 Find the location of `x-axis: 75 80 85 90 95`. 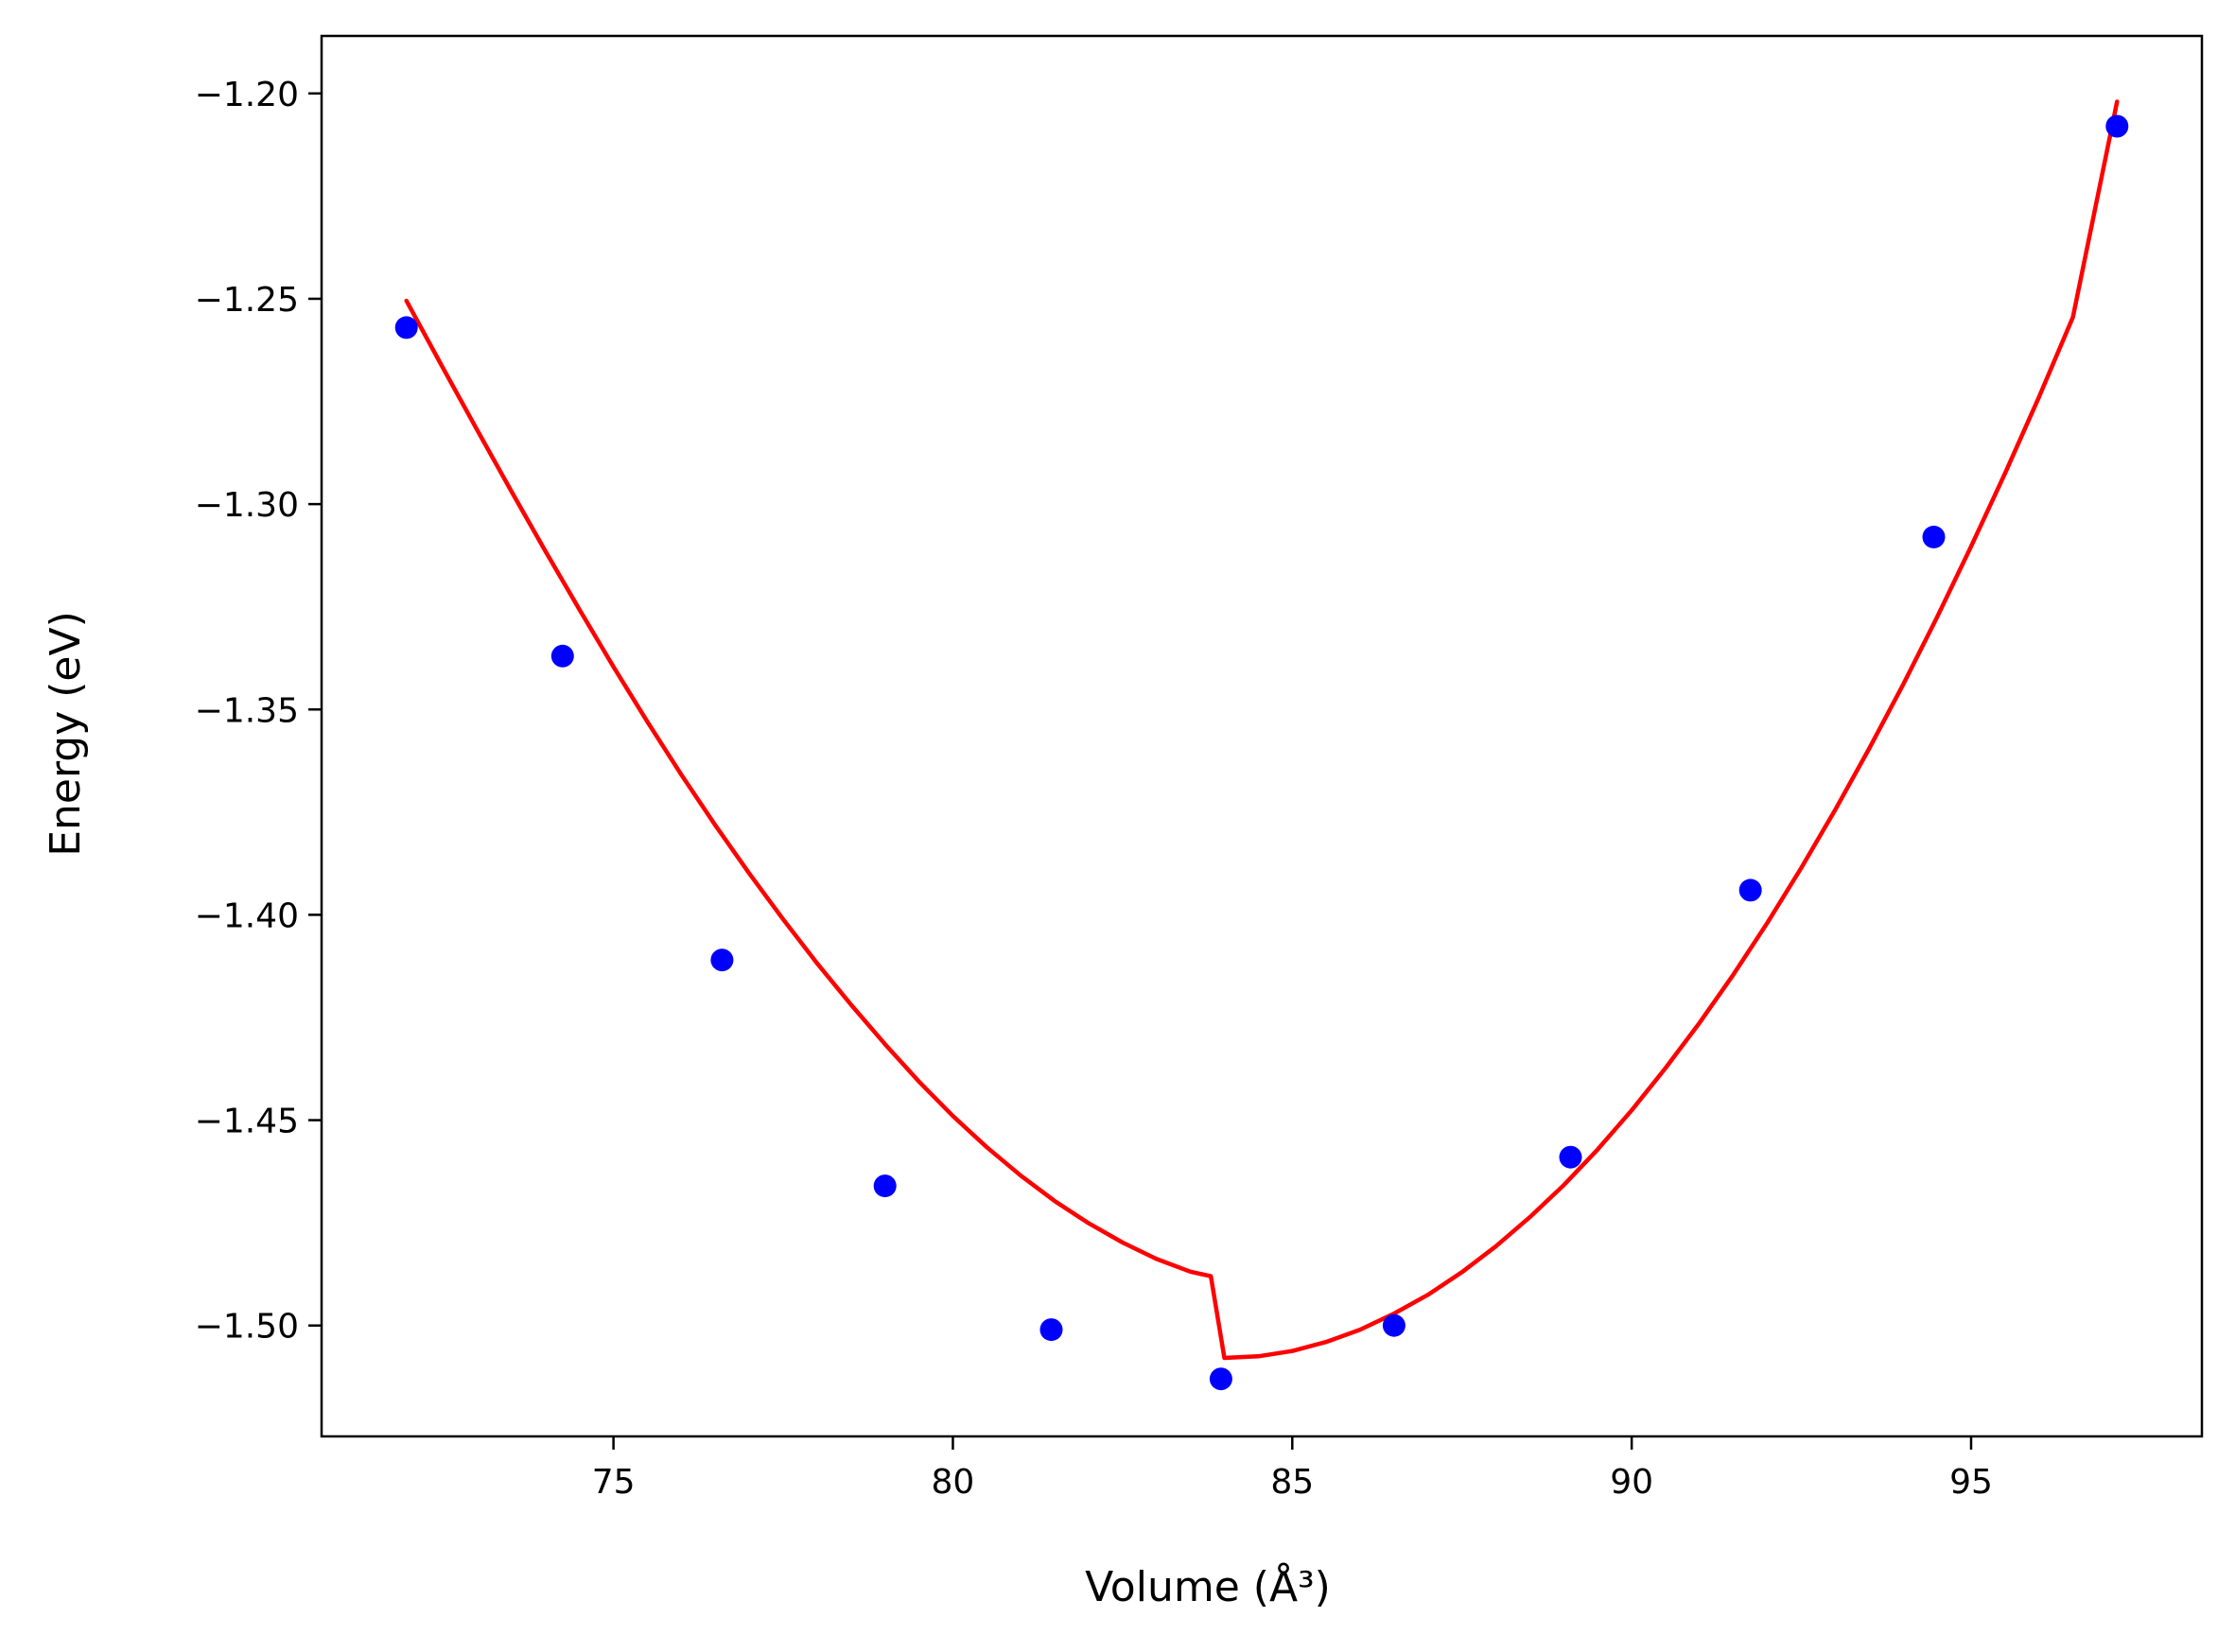

x-axis: 75 80 85 90 95 is located at coordinates (1292, 1469).